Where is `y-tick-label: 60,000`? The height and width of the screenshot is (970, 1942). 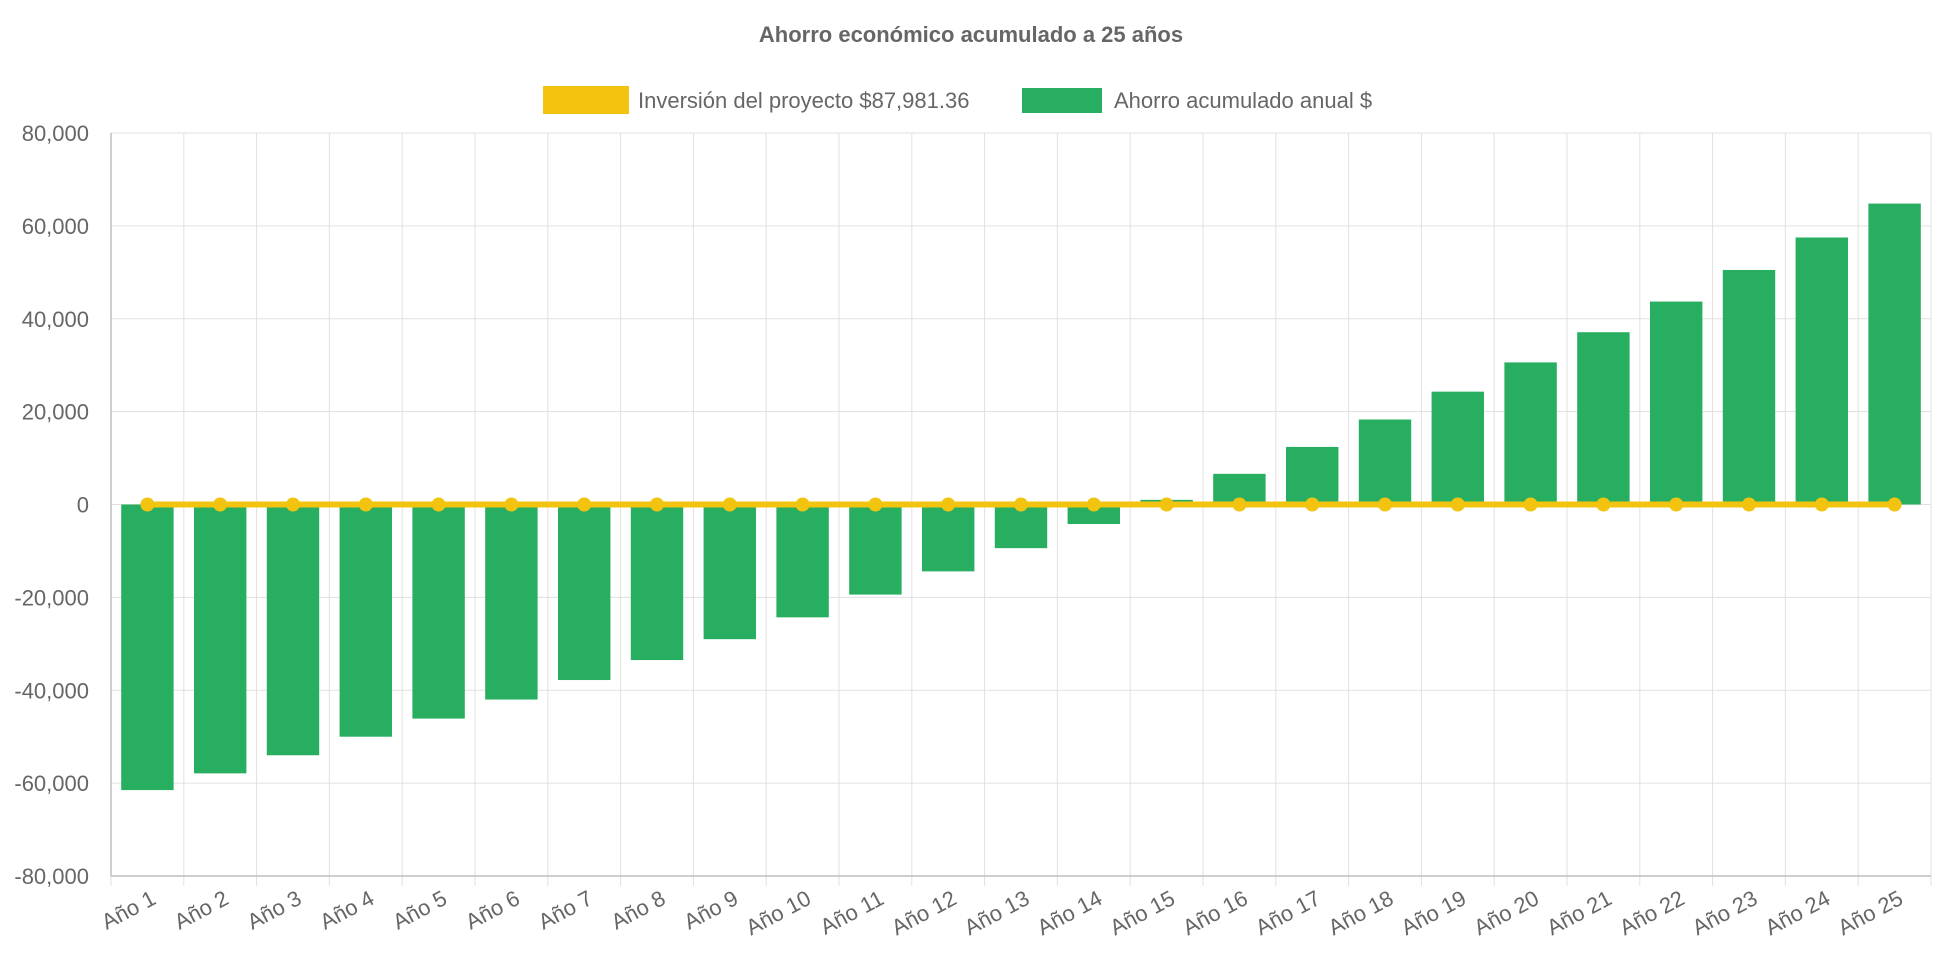
y-tick-label: 60,000 is located at coordinates (55, 226).